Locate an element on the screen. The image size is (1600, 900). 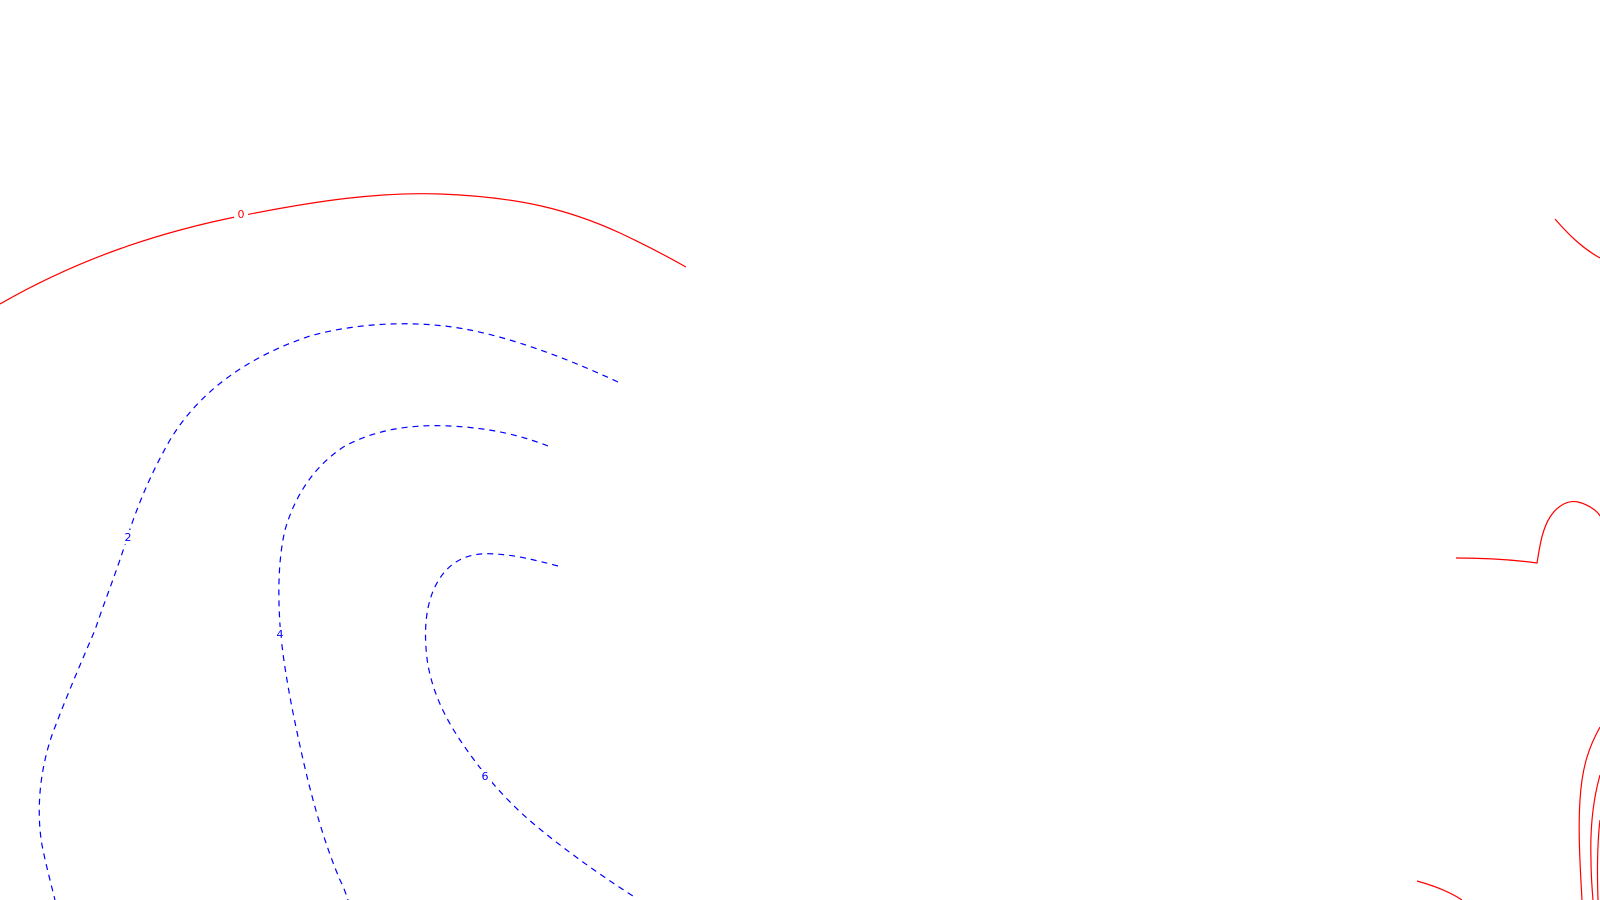
contour-line-right-top is located at coordinates (1577, 238).